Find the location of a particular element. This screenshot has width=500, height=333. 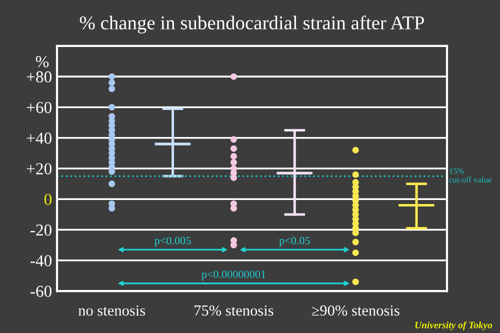

ref-line-label: 15% cut-off value is located at coordinates (470, 175).